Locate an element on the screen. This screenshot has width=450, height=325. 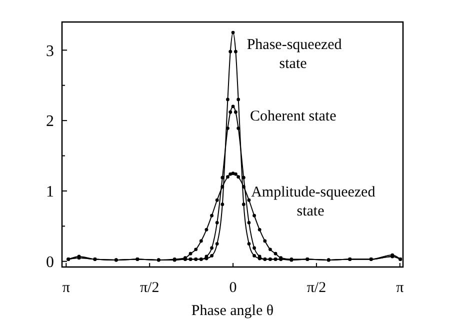
y-tick-label: 1 is located at coordinates (50, 192).